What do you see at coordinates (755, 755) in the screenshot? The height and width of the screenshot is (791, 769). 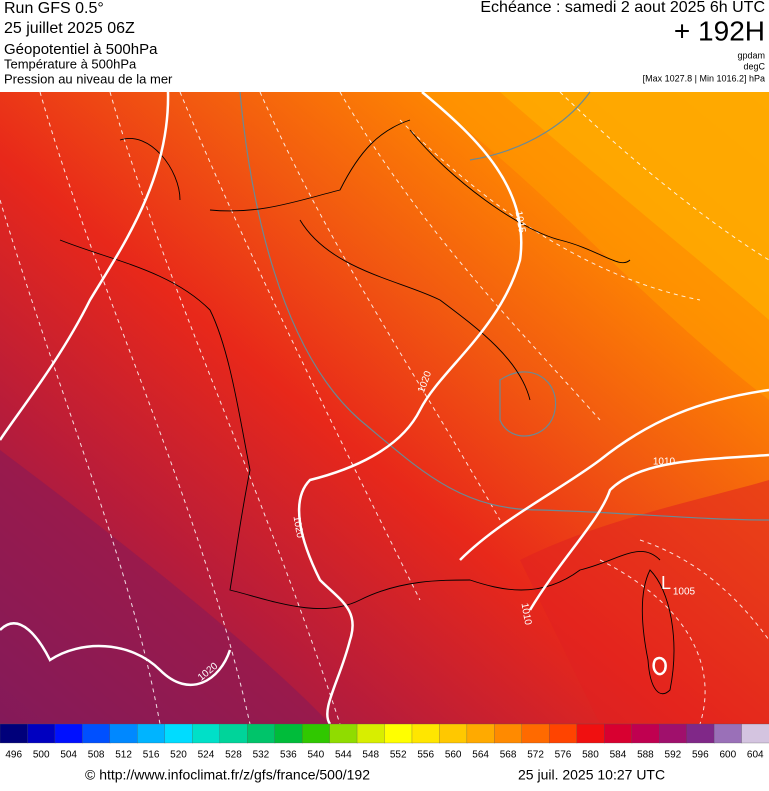 I see `scale-label: 604` at bounding box center [755, 755].